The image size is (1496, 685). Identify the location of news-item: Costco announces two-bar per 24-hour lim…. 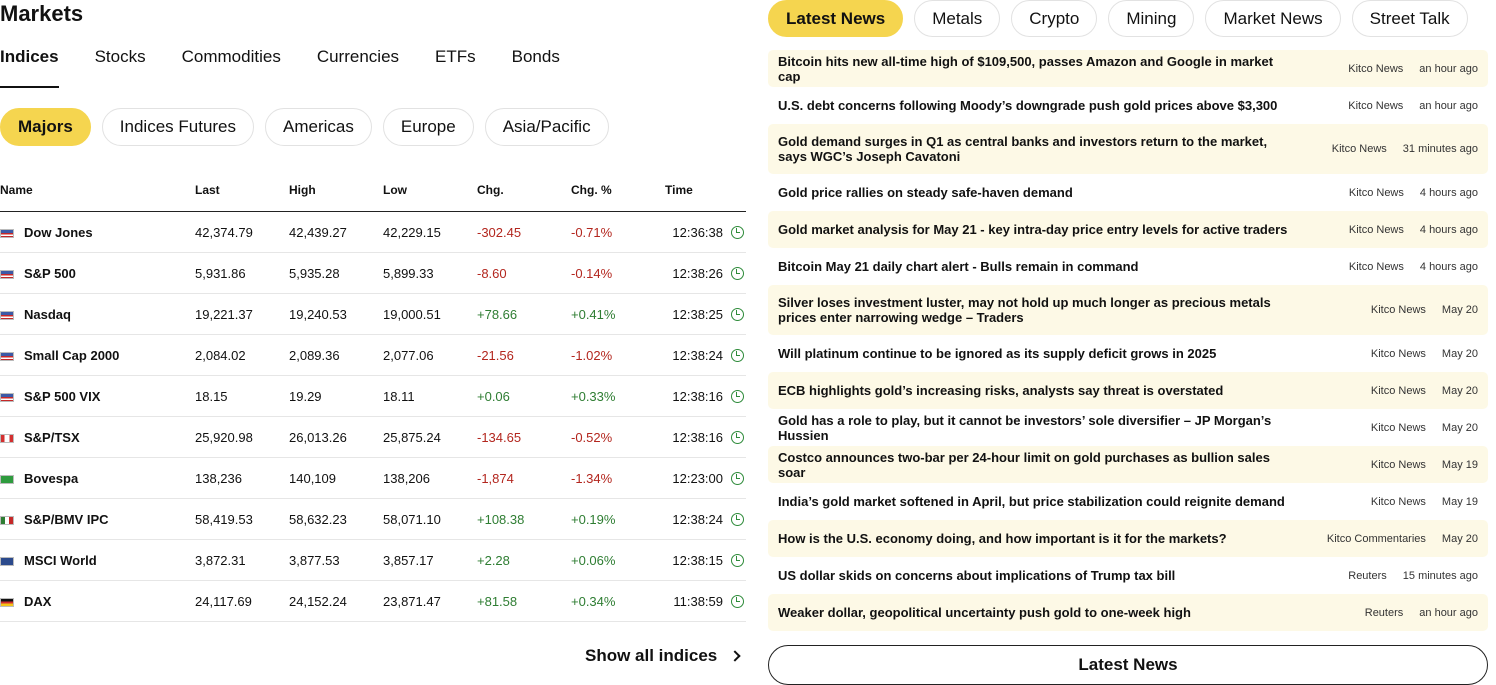
(1128, 464).